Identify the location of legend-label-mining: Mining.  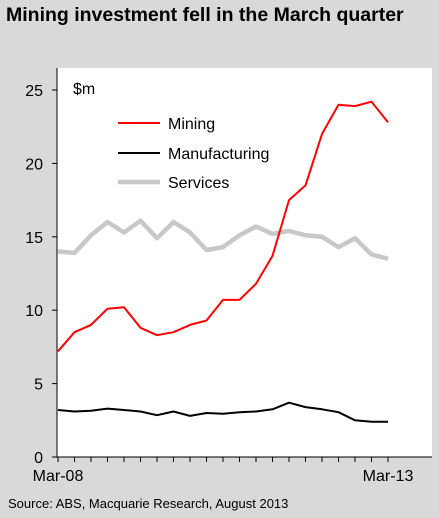
(191, 124).